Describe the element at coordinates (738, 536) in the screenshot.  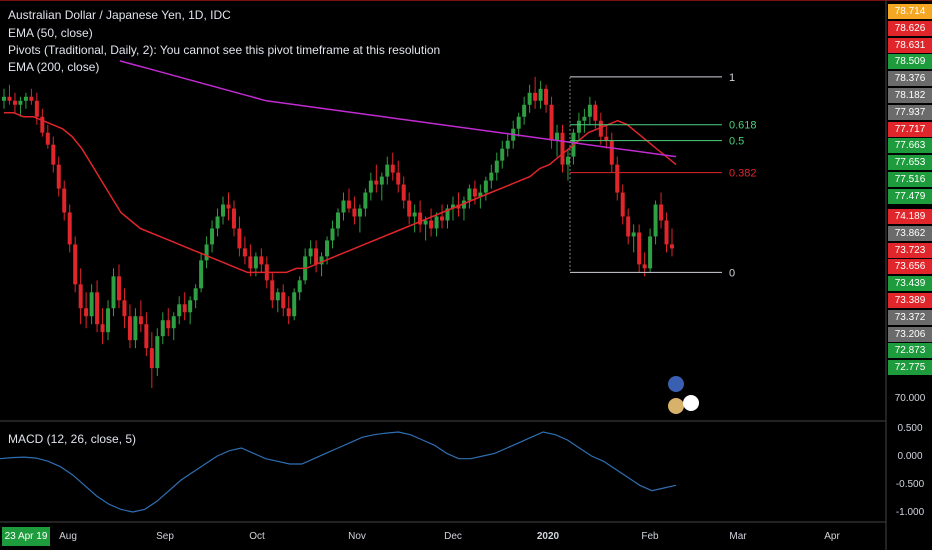
I see `time-axis-tick: Mar` at that location.